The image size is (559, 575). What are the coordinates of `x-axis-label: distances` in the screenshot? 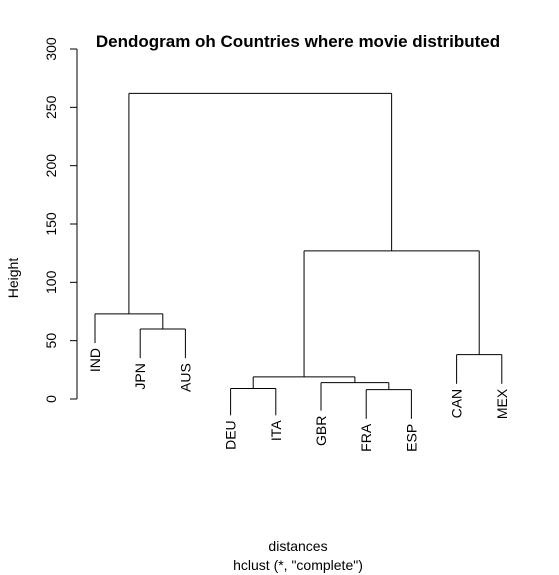 It's located at (297, 546).